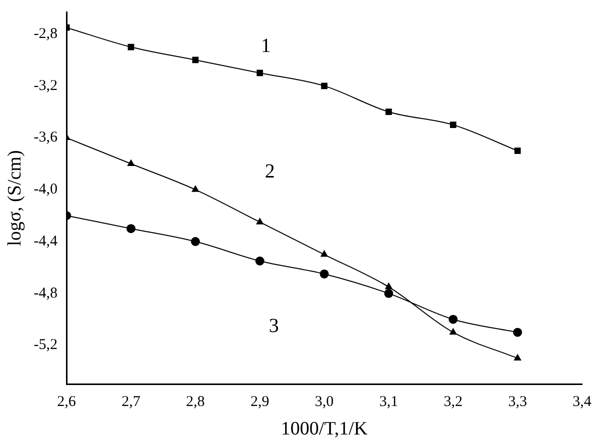 The height and width of the screenshot is (445, 596). What do you see at coordinates (131, 402) in the screenshot?
I see `x-tick-label: 2,7` at bounding box center [131, 402].